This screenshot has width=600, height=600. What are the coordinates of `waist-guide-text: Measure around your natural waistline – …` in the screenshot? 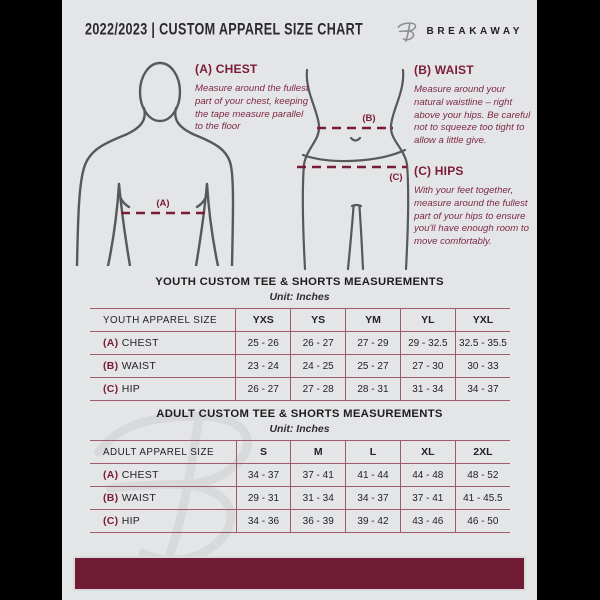 It's located at (472, 115).